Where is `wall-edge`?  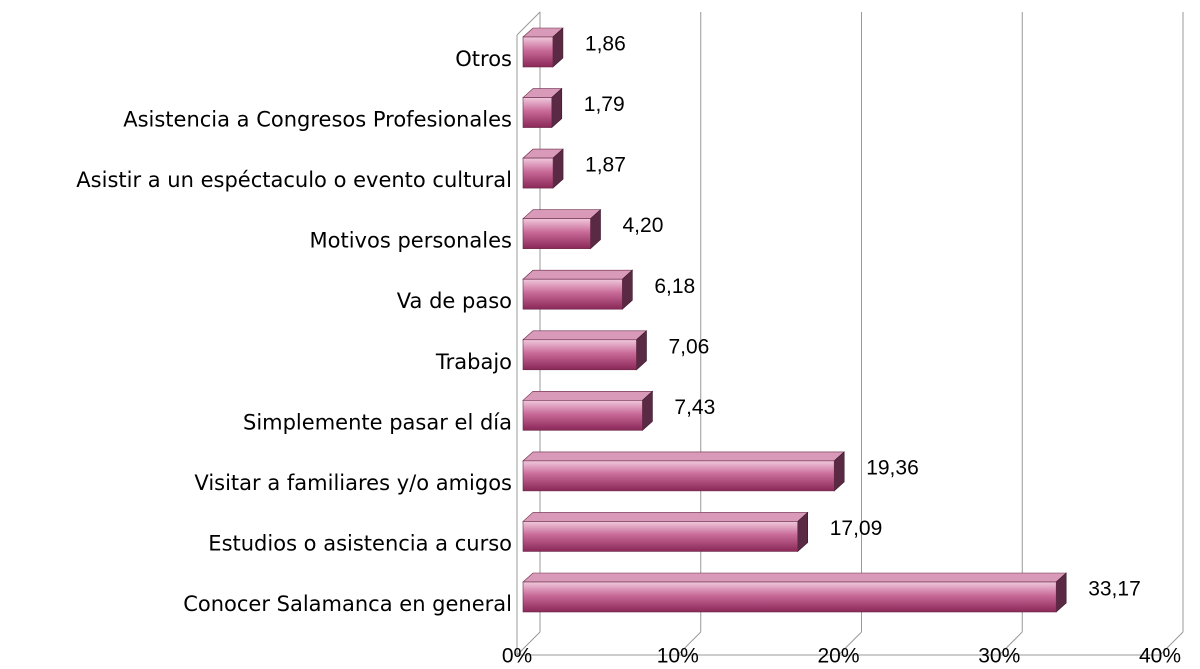
wall-edge is located at coordinates (528, 23).